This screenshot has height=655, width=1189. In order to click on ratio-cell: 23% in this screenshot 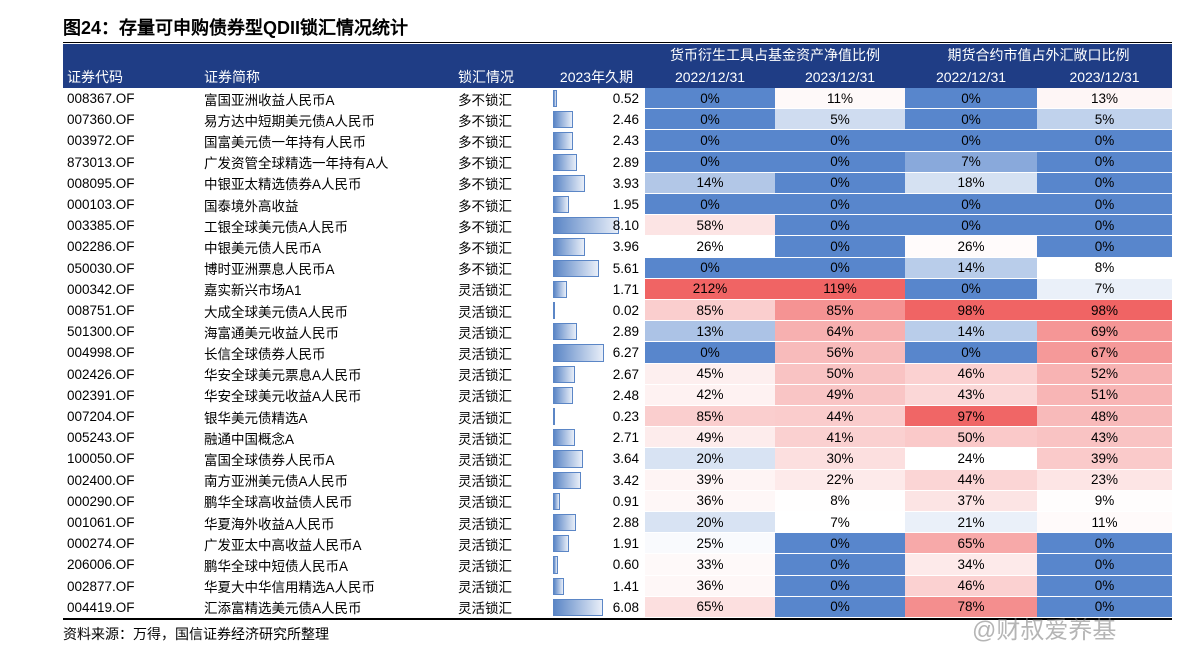, I will do `click(1104, 480)`.